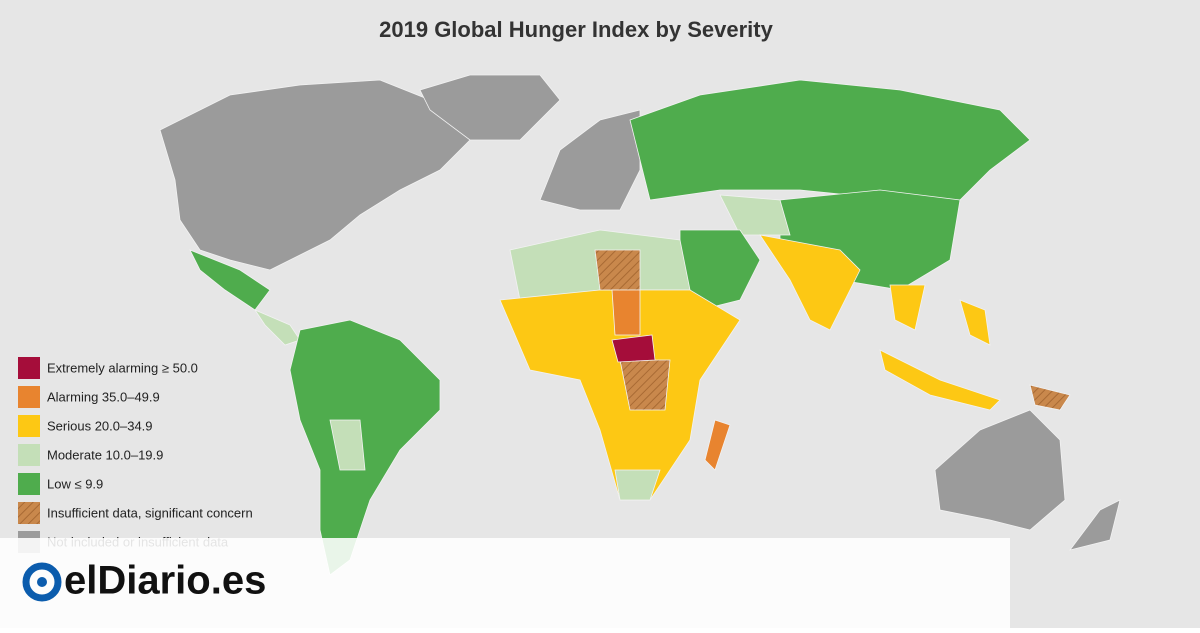 The width and height of the screenshot is (1200, 633). Describe the element at coordinates (165, 581) in the screenshot. I see `logo-text: elDiario.es` at that location.